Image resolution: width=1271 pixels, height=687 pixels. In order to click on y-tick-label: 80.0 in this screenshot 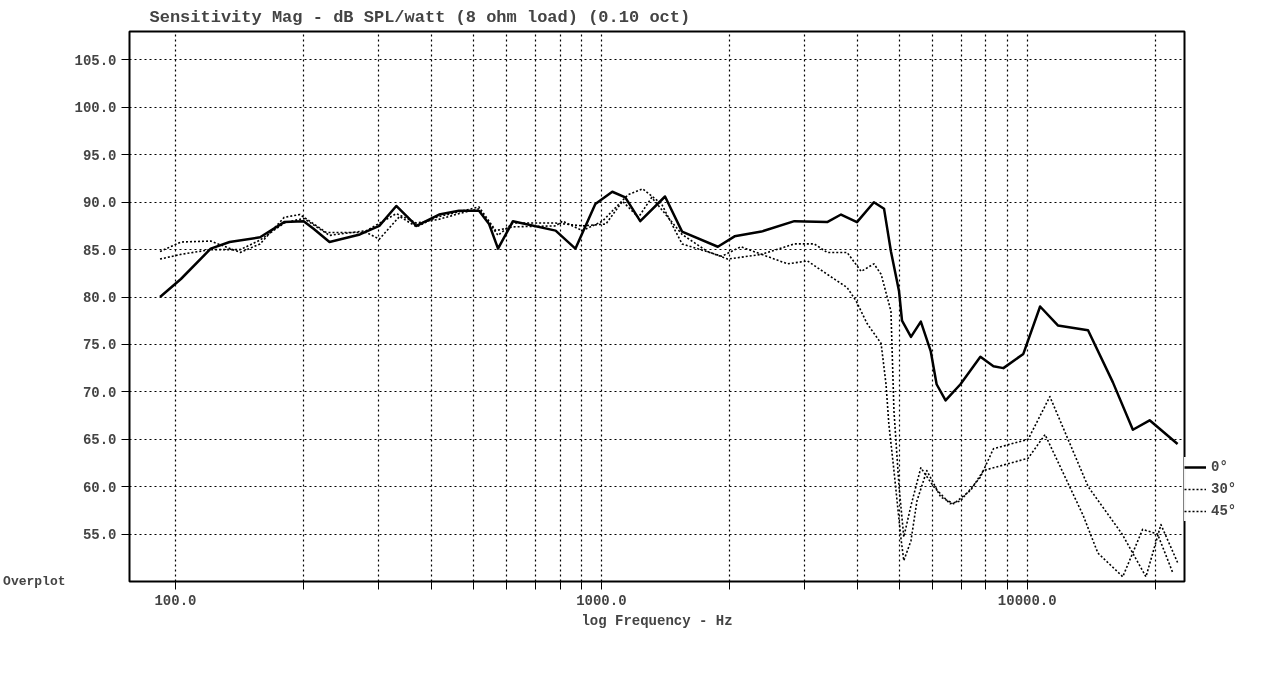, I will do `click(99, 298)`.